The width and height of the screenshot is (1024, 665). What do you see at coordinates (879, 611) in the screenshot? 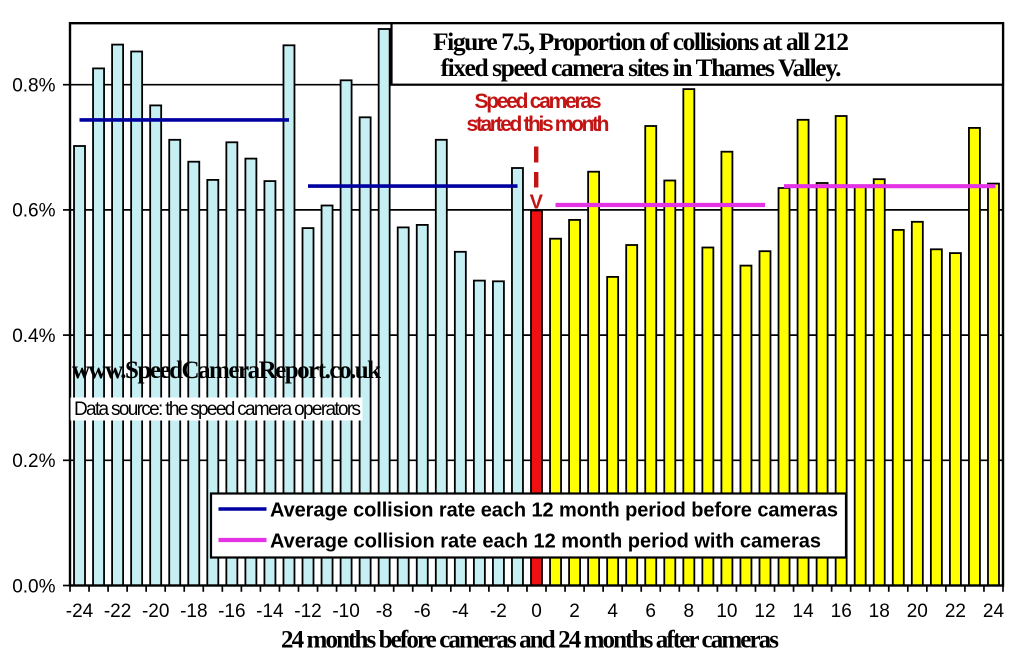
I see `svg-text: 18` at bounding box center [879, 611].